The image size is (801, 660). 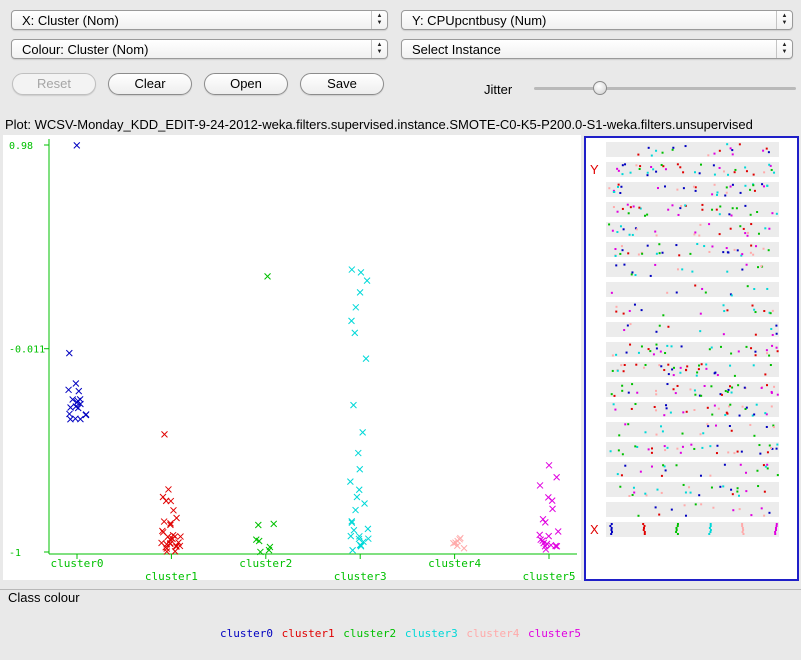 I want to click on jitter-slider-knob, so click(x=599, y=88).